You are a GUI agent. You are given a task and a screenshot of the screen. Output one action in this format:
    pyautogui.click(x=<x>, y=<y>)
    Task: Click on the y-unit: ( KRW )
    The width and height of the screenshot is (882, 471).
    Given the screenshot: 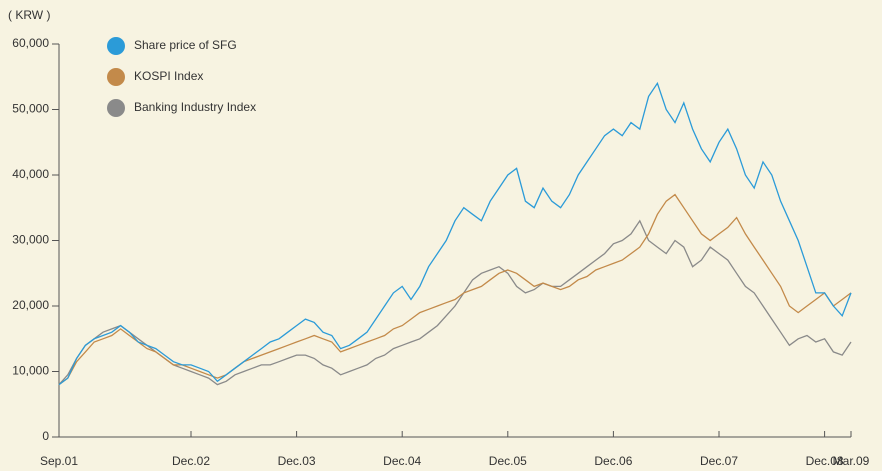 What is the action you would take?
    pyautogui.click(x=29, y=15)
    